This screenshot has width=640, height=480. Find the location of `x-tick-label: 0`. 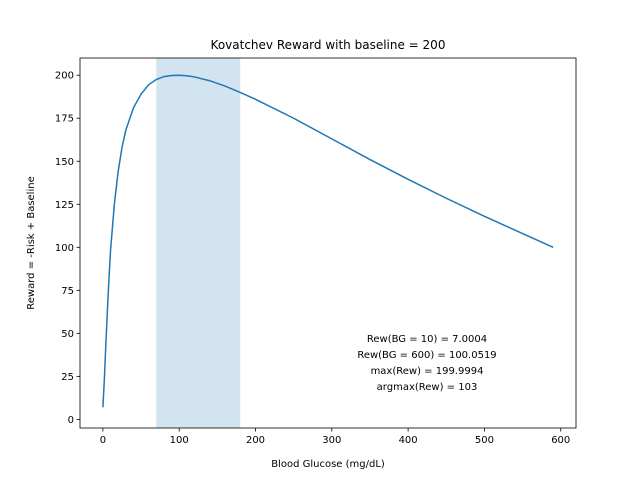

x-tick-label: 0 is located at coordinates (103, 440).